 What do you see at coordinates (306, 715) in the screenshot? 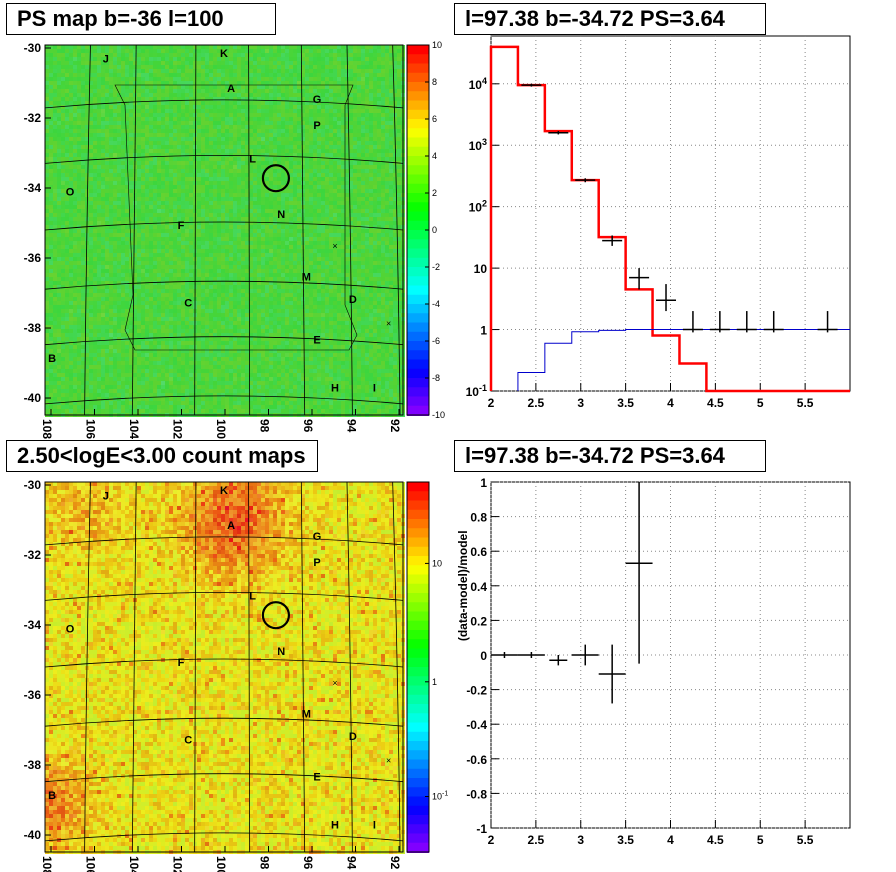
I see `map2-source-label: M` at bounding box center [306, 715].